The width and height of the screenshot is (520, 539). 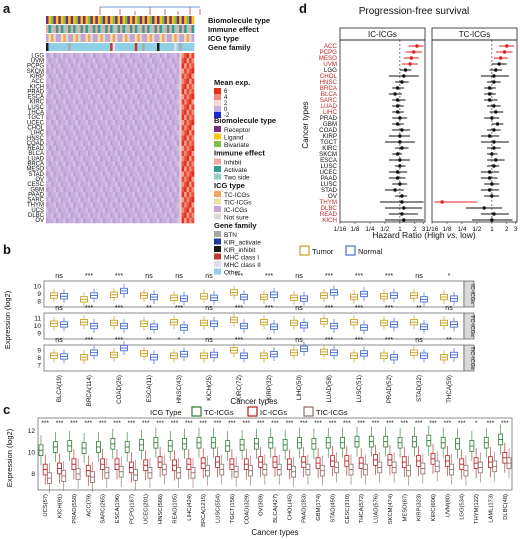 What do you see at coordinates (377, 508) in the screenshot?
I see `x-tick-label: LUAD(576)` at bounding box center [377, 508].